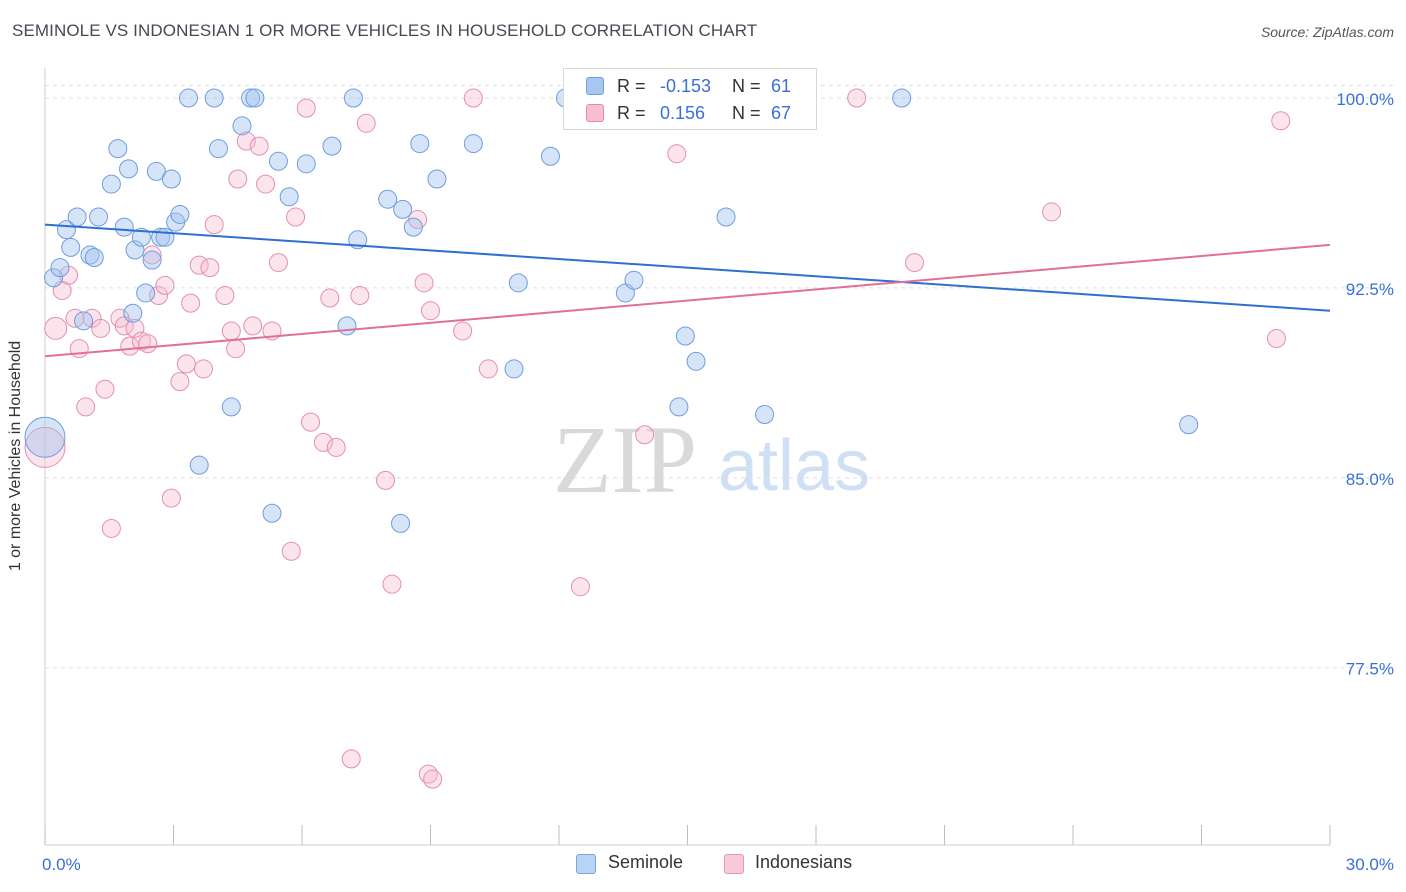 The height and width of the screenshot is (892, 1406). Describe the element at coordinates (703, 864) in the screenshot. I see `series-legend: Seminole Indonesians` at that location.